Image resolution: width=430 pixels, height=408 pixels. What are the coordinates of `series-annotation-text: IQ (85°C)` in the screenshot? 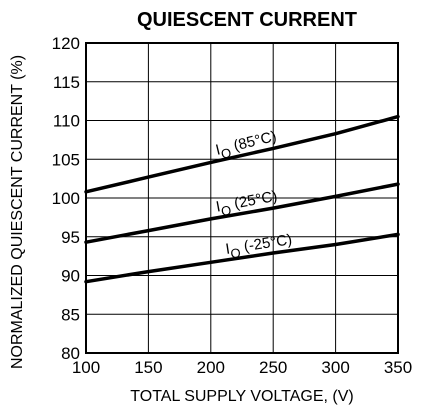 It's located at (246, 145).